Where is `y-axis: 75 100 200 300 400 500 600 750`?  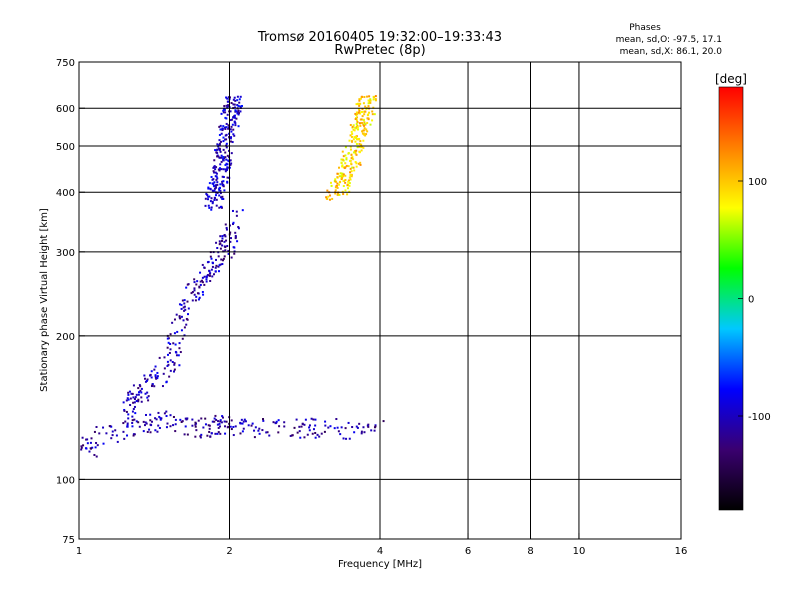 y-axis: 75 100 200 300 400 500 600 750 is located at coordinates (70, 302).